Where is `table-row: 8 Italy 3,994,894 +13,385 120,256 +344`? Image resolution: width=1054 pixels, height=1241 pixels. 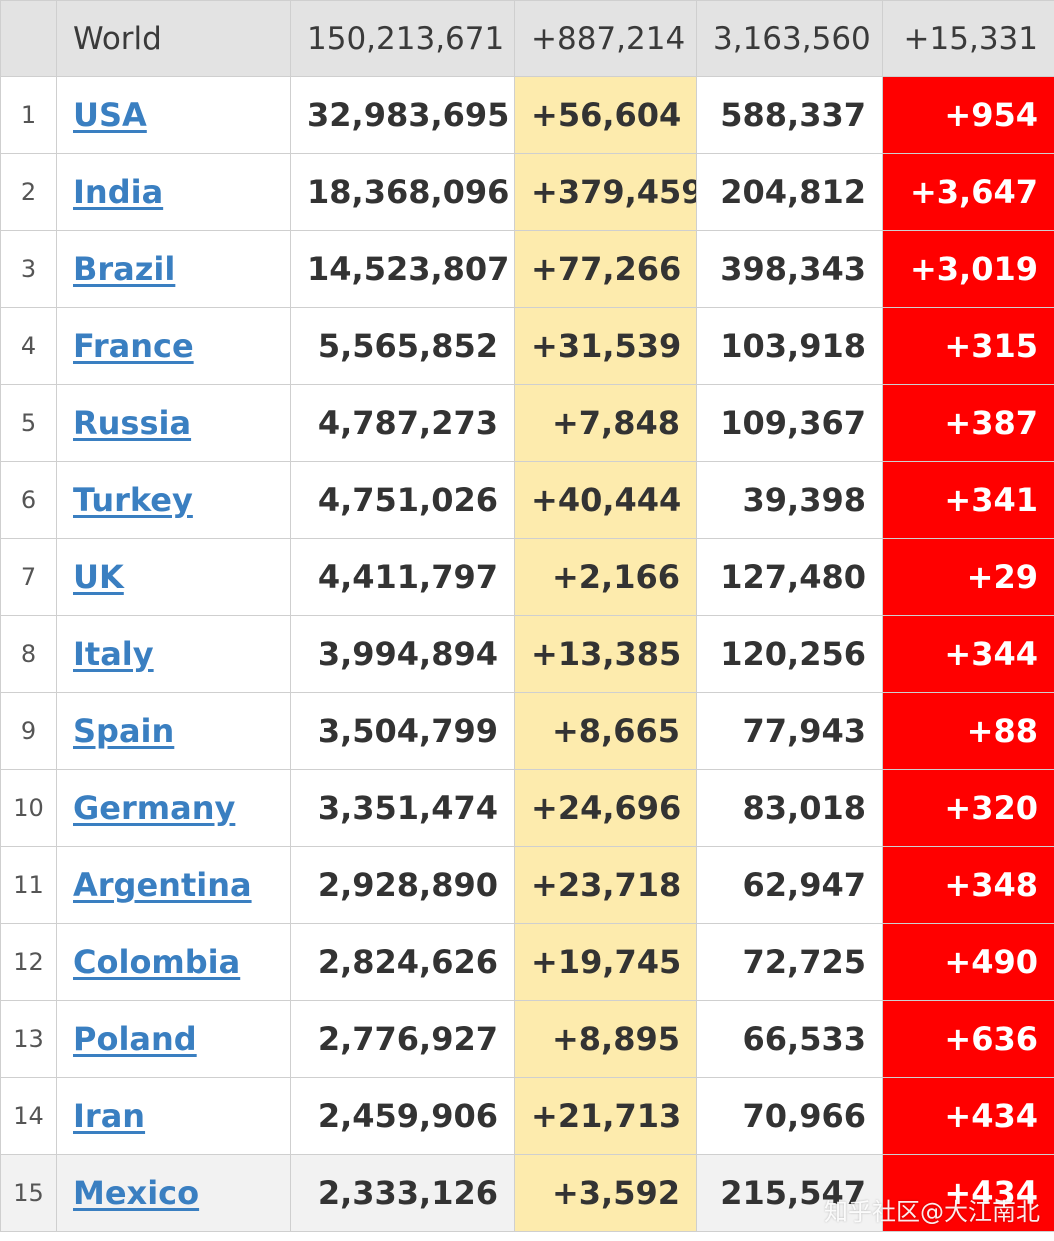 table-row: 8 Italy 3,994,894 +13,385 120,256 +344 is located at coordinates (527, 654).